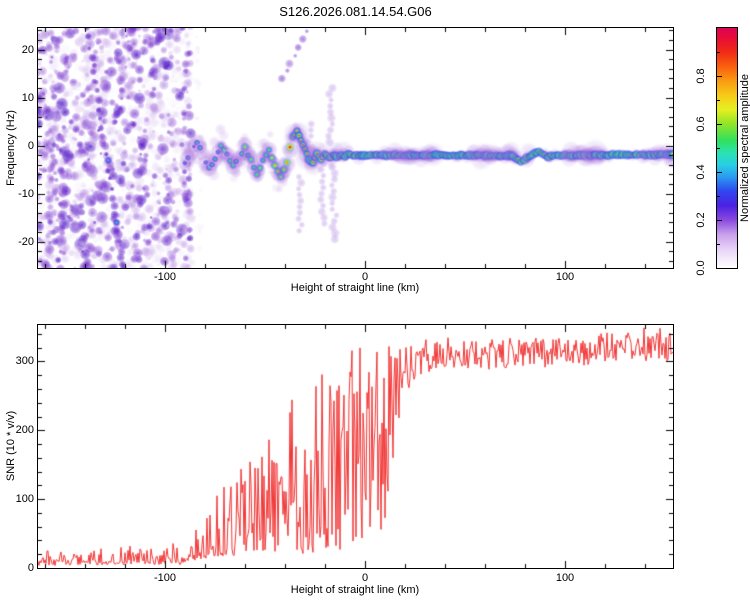  What do you see at coordinates (26, 193) in the screenshot?
I see `tick-label: -10` at bounding box center [26, 193].